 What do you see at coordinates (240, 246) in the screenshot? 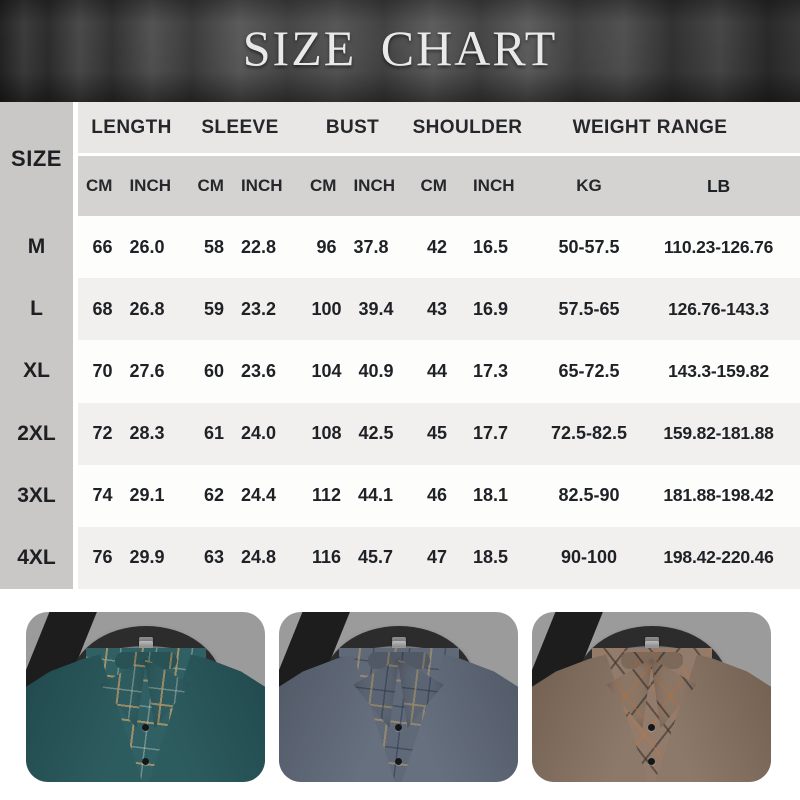
I see `sleeve-values: 58 22.8` at bounding box center [240, 246].